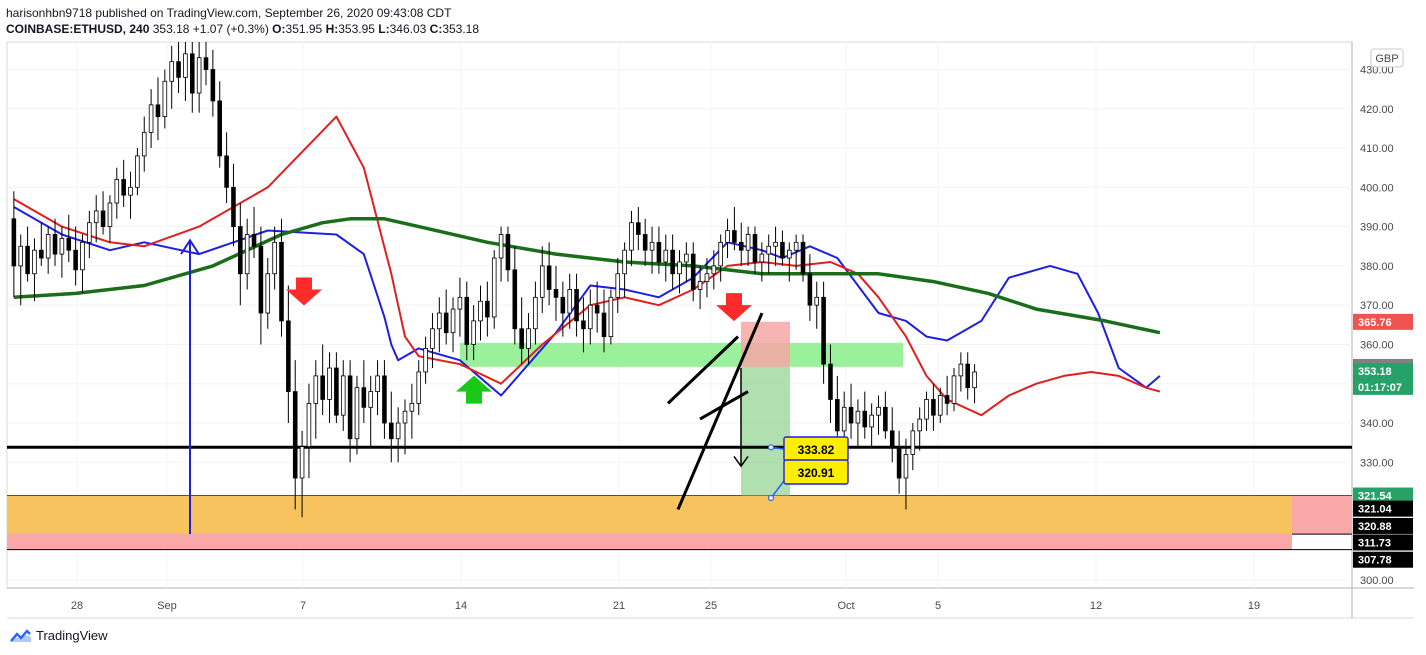 Image resolution: width=1426 pixels, height=655 pixels. I want to click on demand-zone, so click(649, 515).